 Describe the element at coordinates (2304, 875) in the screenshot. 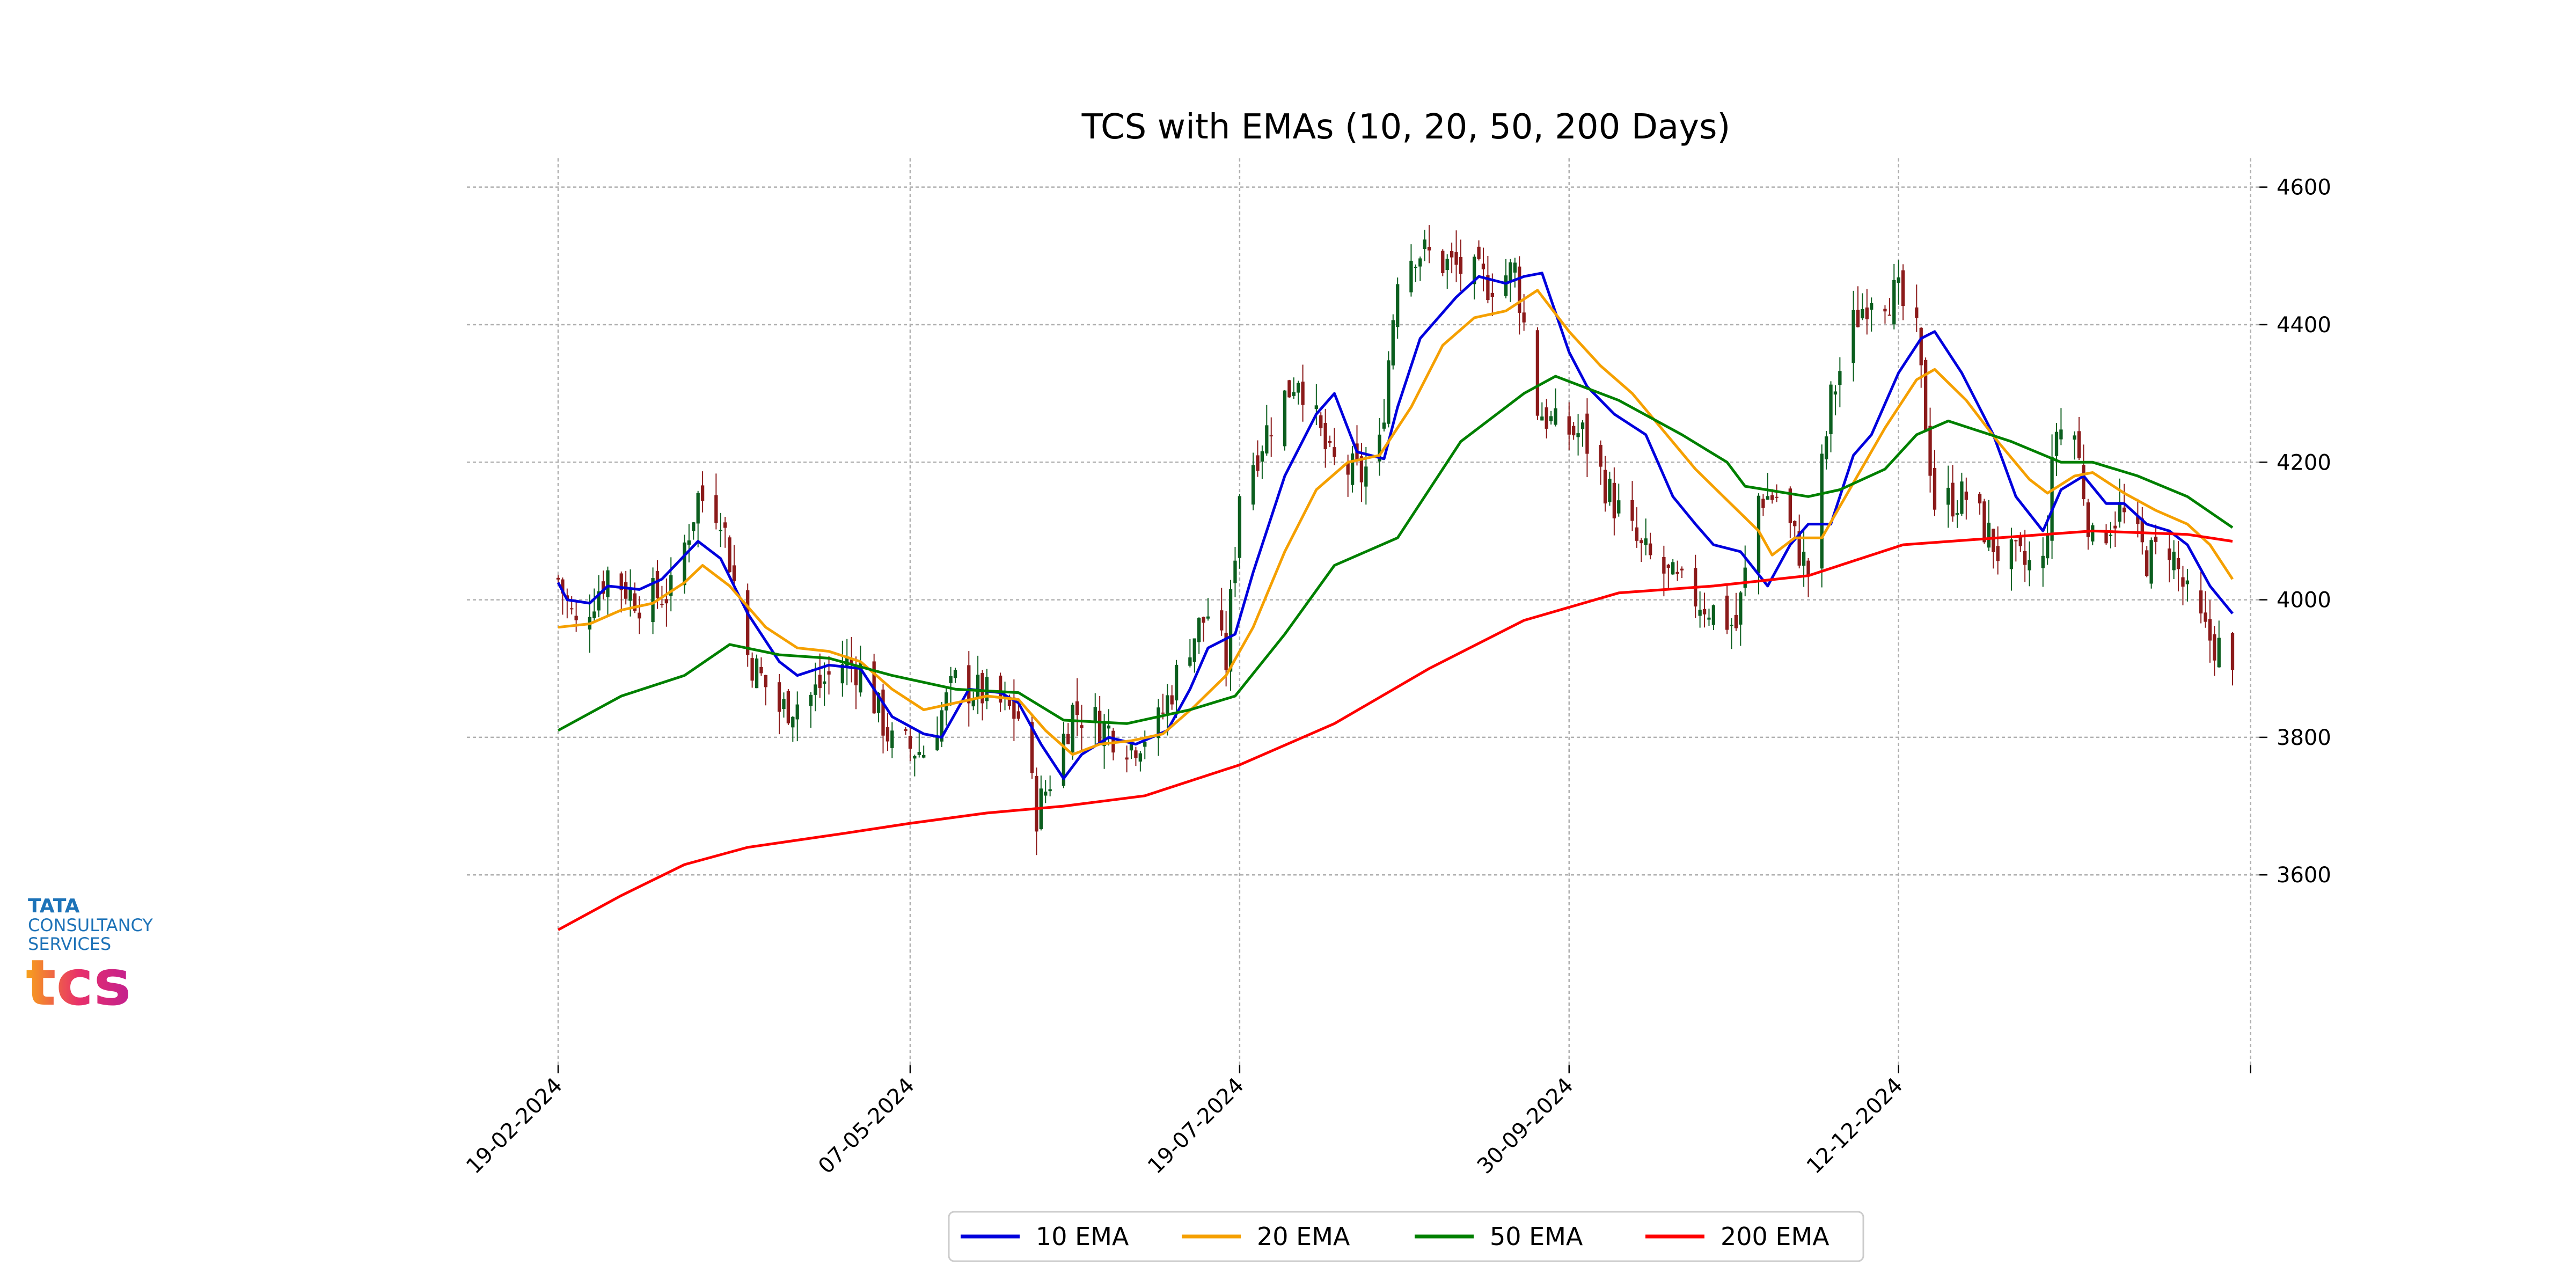

I see `y-tick-label: 3600` at that location.